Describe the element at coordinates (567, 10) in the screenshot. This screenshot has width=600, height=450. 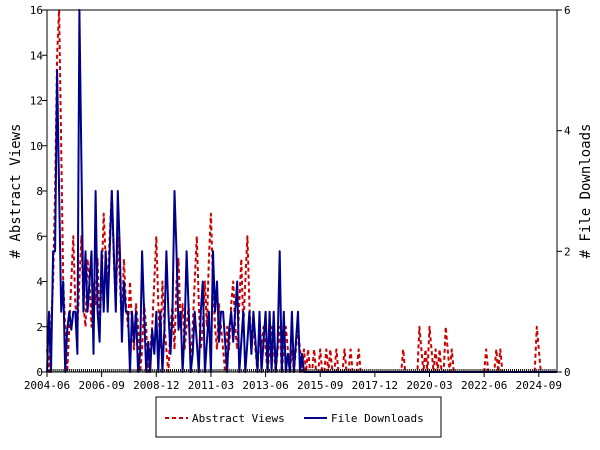
I see `y-right-tick-label: 6` at that location.